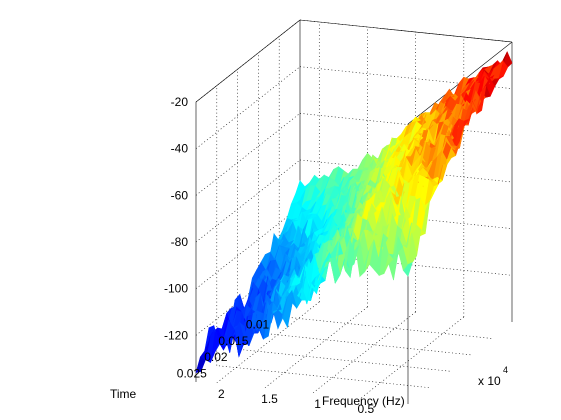 This screenshot has width=561, height=420. Describe the element at coordinates (489, 381) in the screenshot. I see `x-axis-multiplier: x 10` at that location.